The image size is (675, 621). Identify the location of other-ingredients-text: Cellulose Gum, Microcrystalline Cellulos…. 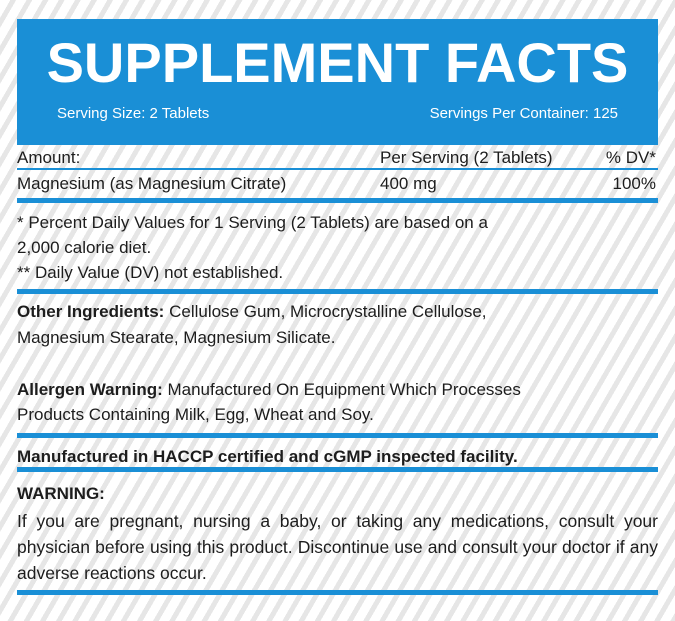
(325, 311).